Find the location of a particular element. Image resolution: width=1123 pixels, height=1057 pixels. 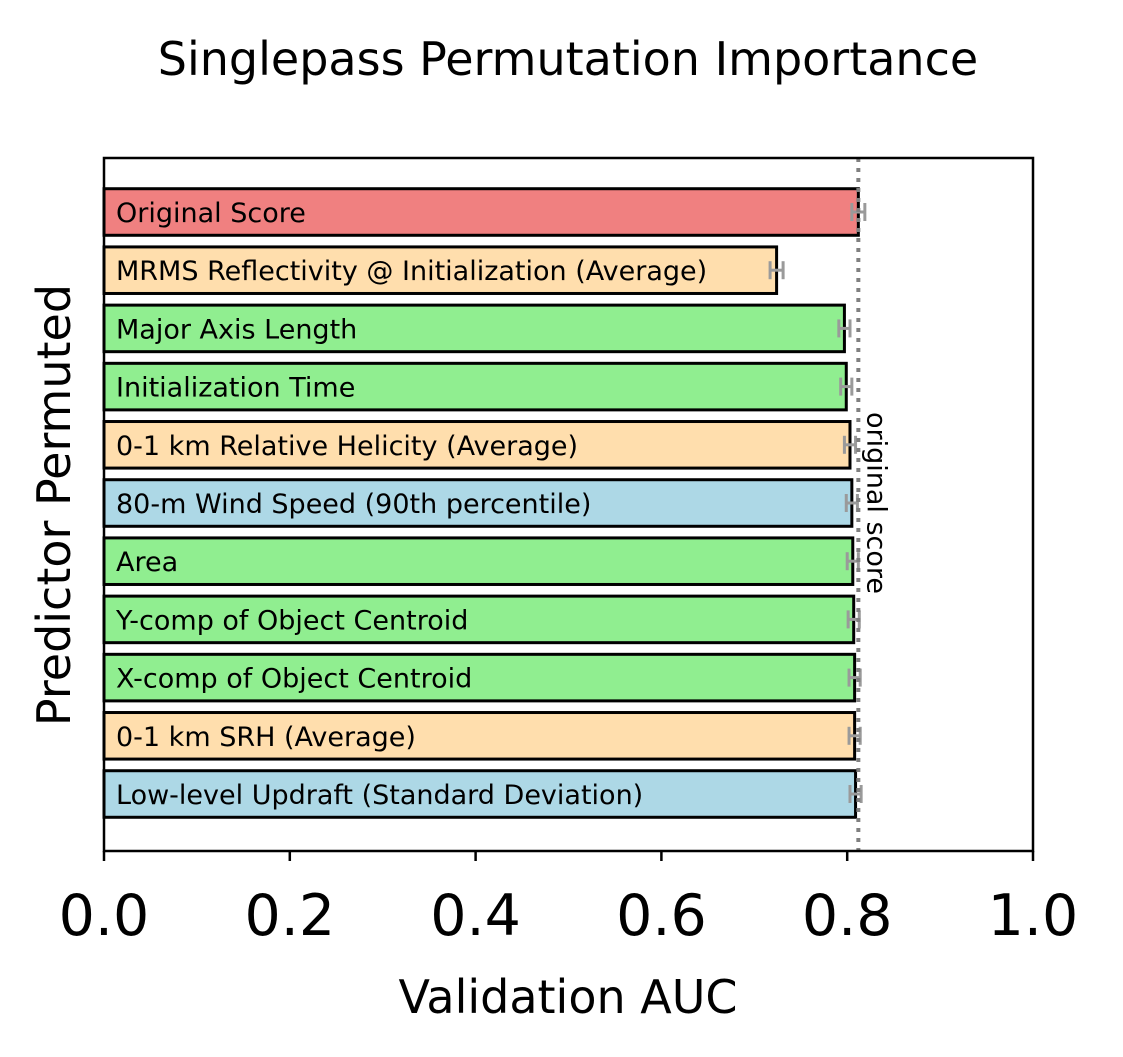

x-axis: 0.0 0.2 0.4 0.6 0.8 1.0 is located at coordinates (569, 900).